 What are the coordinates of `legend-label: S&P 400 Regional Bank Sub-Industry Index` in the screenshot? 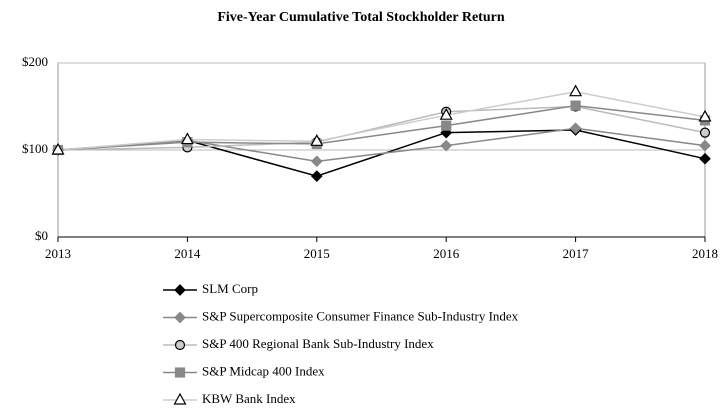 It's located at (318, 343).